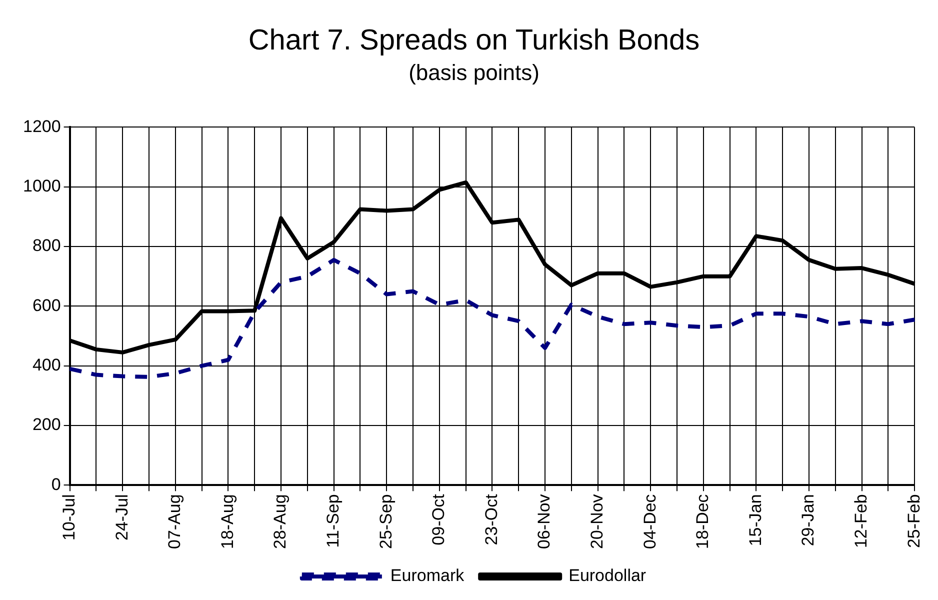 This screenshot has height=600, width=938. I want to click on x-tick-label: 25-Sep, so click(386, 522).